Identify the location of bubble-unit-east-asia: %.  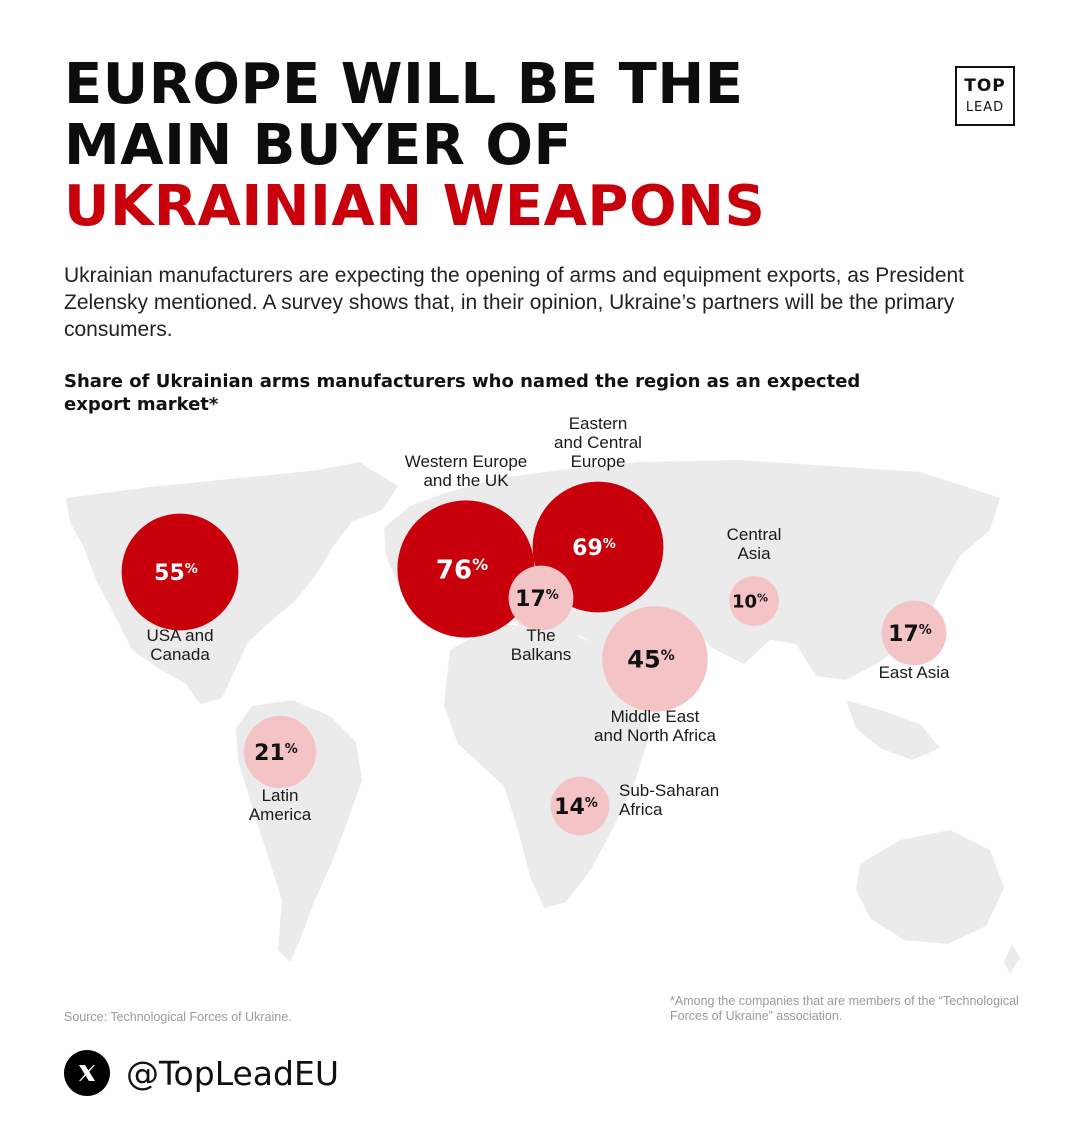
(925, 630).